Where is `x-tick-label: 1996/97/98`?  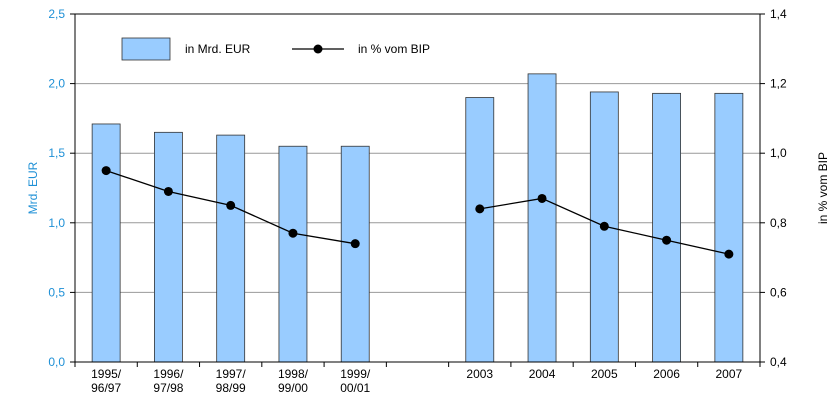 x-tick-label: 1996/97/98 is located at coordinates (168, 381).